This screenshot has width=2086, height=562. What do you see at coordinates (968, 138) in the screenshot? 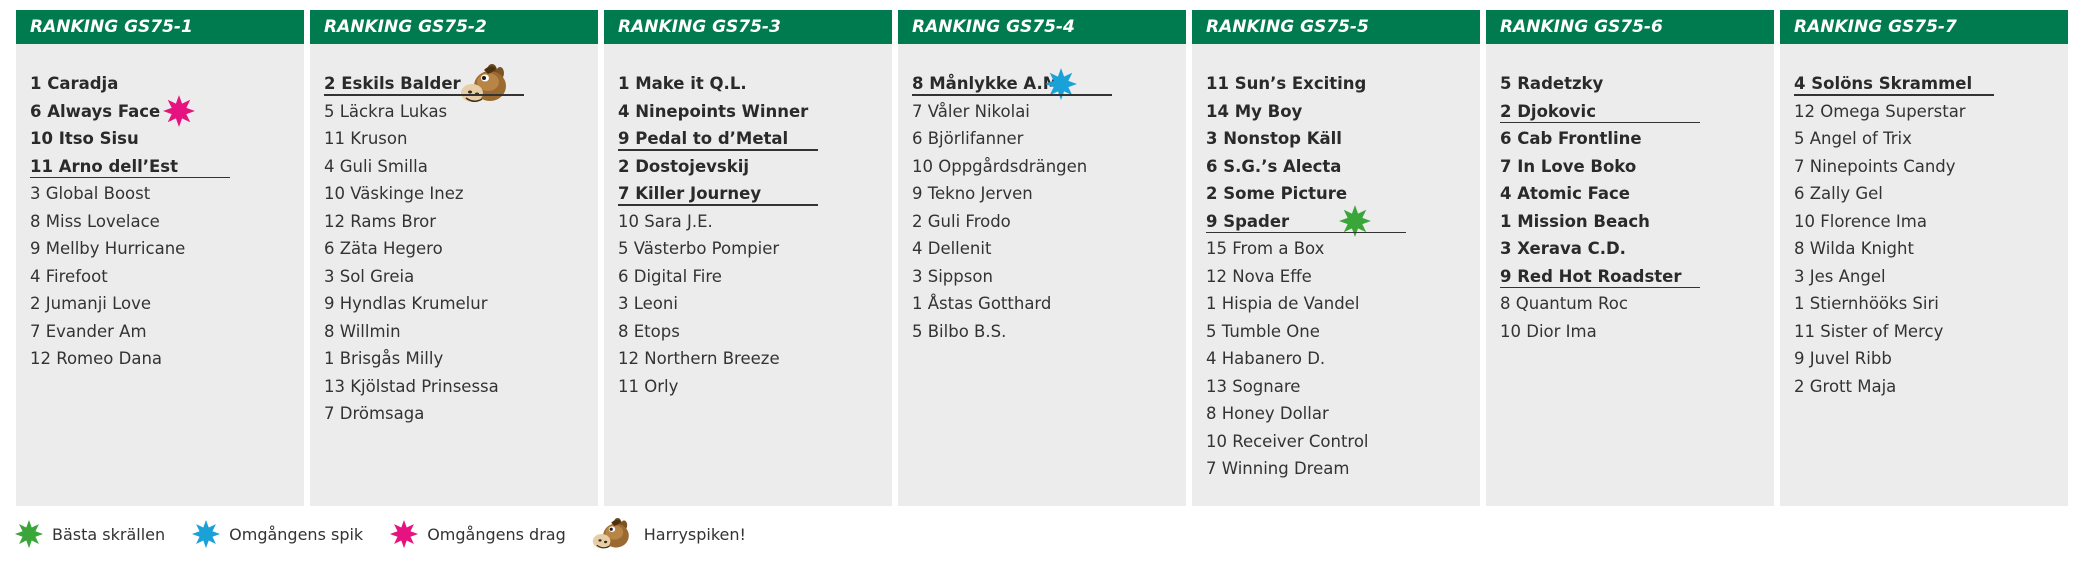
I see `horse-name: 6 Björlifanner` at bounding box center [968, 138].